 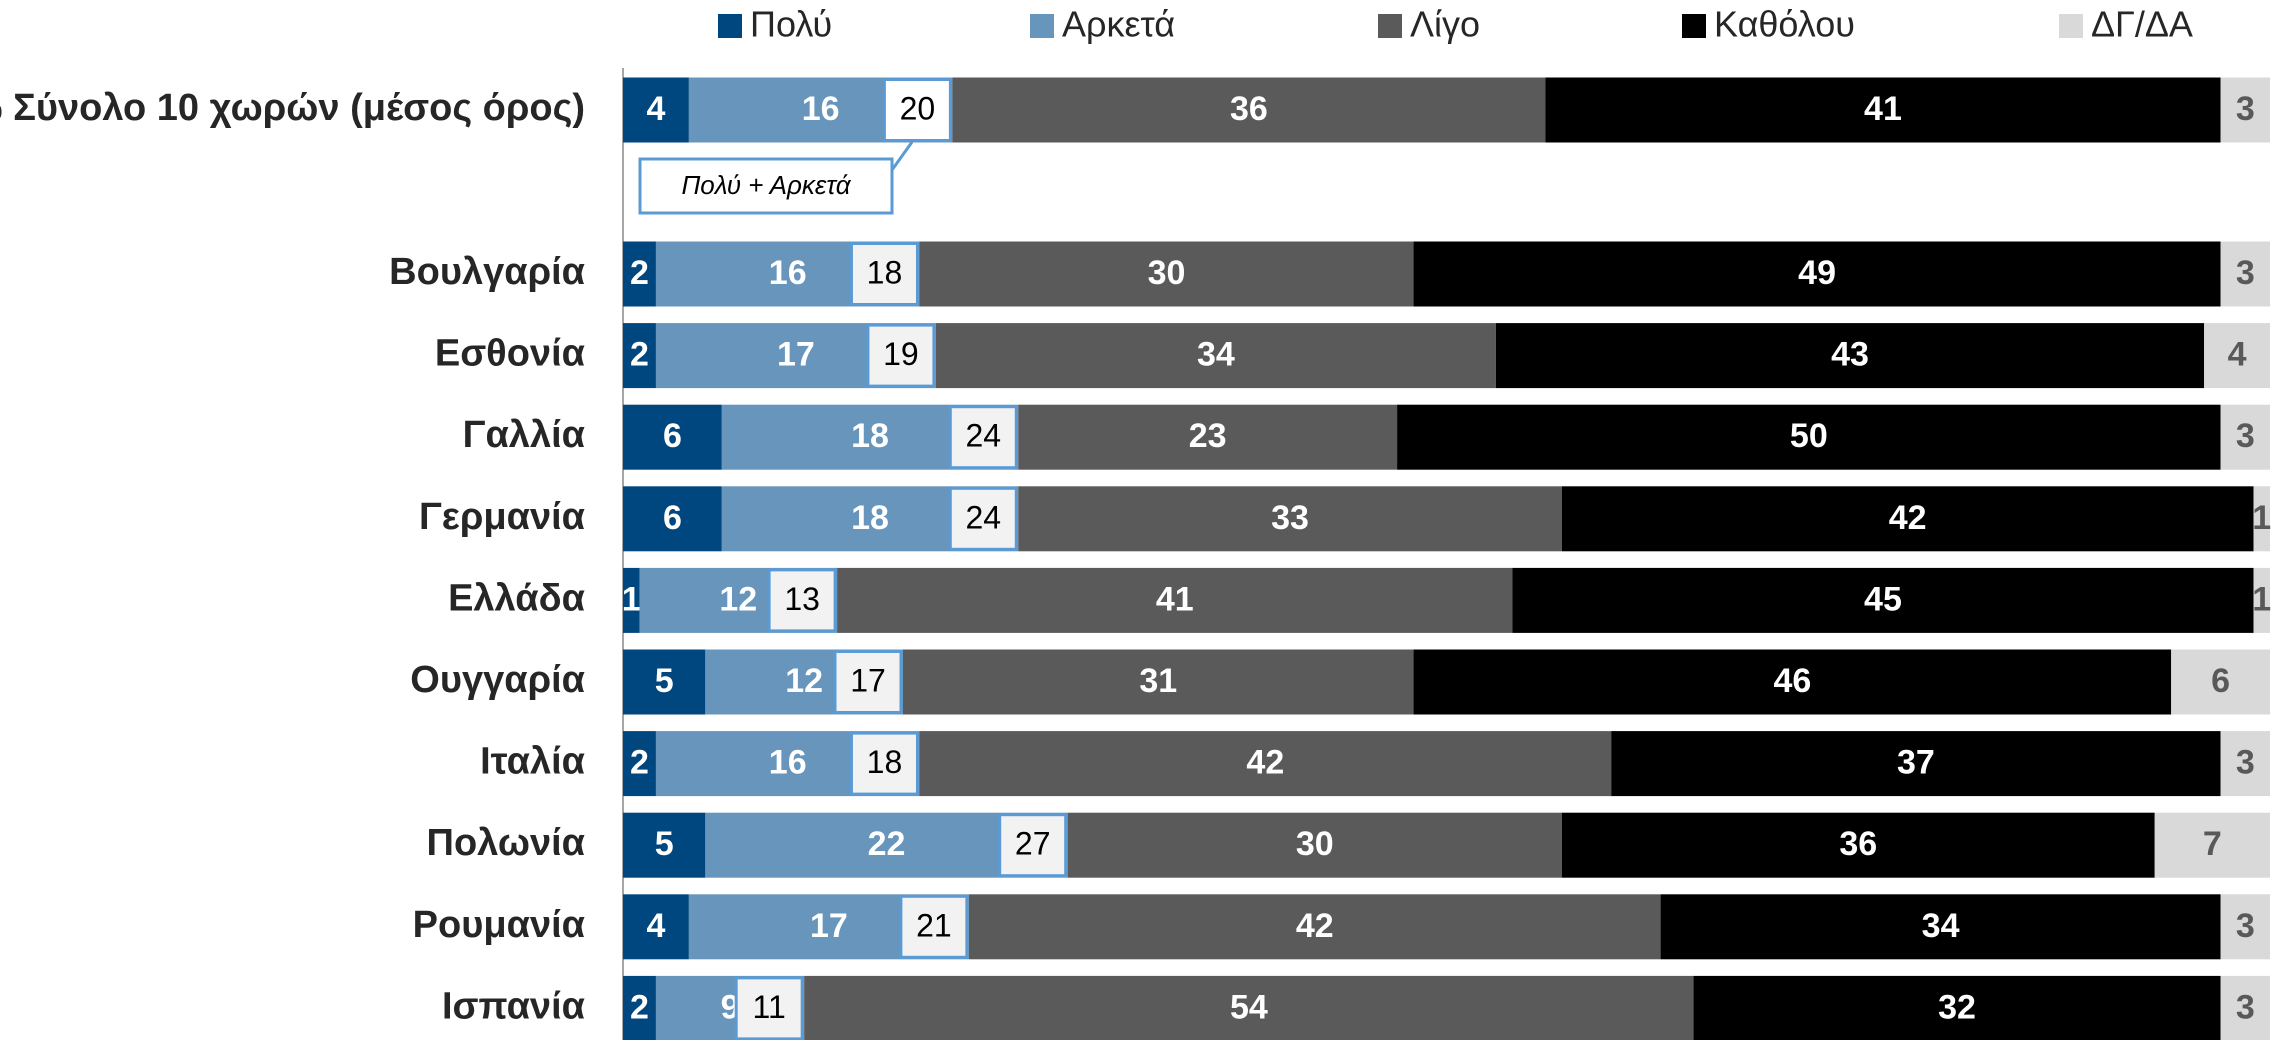 I want to click on segment-label: 49, so click(x=1817, y=273).